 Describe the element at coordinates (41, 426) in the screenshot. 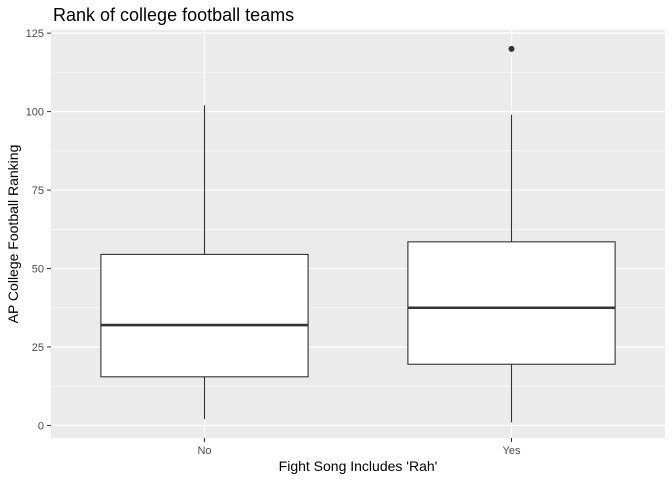

I see `y-tick-label: 0` at that location.